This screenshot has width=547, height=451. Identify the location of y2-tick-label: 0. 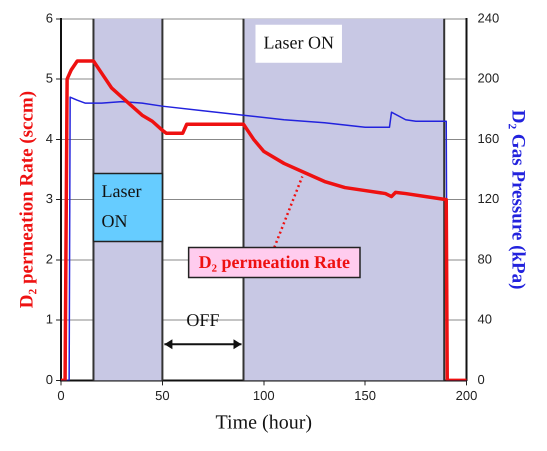
(481, 379).